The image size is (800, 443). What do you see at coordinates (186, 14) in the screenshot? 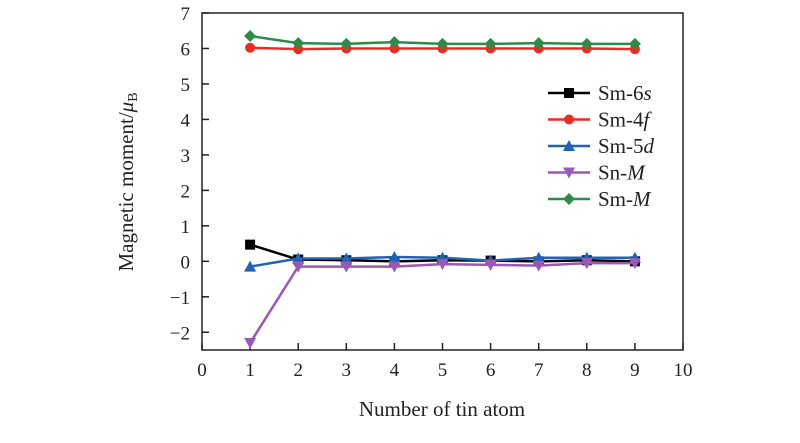
I see `y-tick-label: 7` at bounding box center [186, 14].